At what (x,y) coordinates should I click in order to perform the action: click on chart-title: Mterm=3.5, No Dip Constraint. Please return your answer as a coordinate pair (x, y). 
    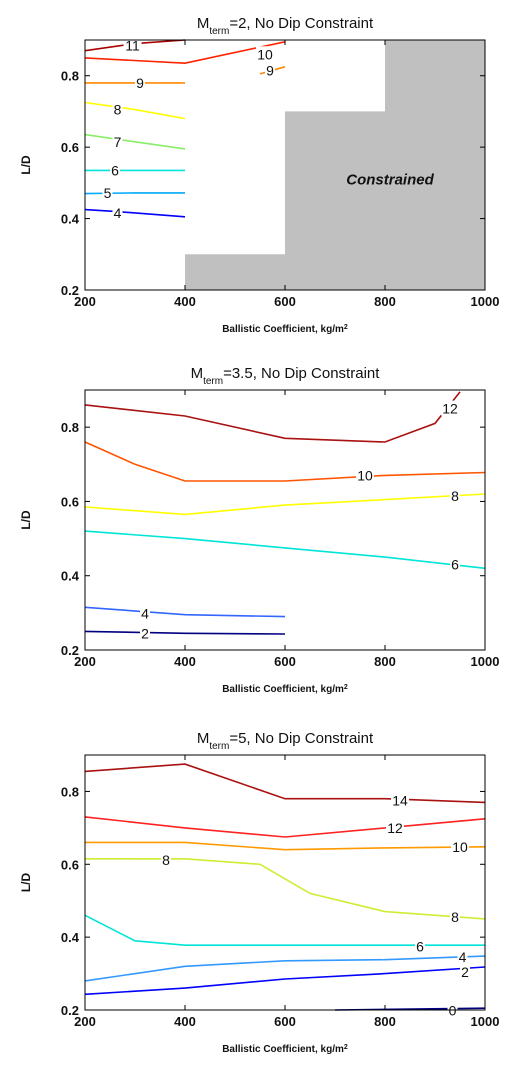
    Looking at the image, I should click on (286, 376).